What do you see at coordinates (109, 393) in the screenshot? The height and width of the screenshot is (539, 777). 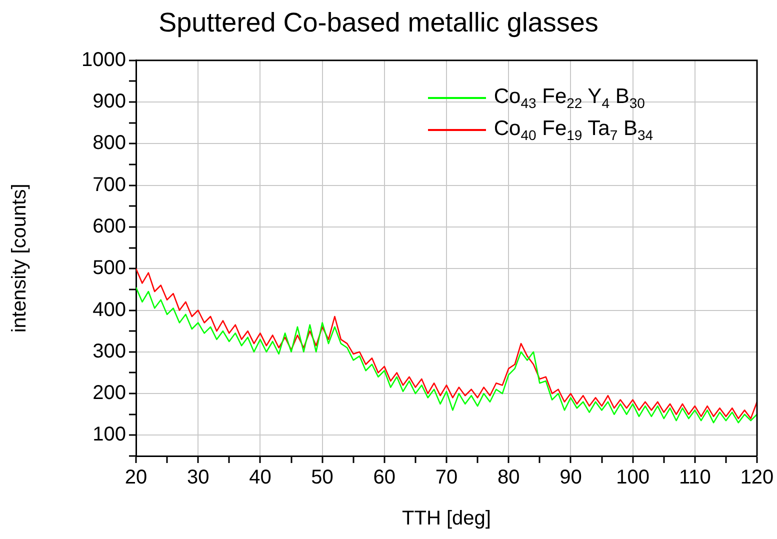 I see `y-tick-label: 200` at bounding box center [109, 393].